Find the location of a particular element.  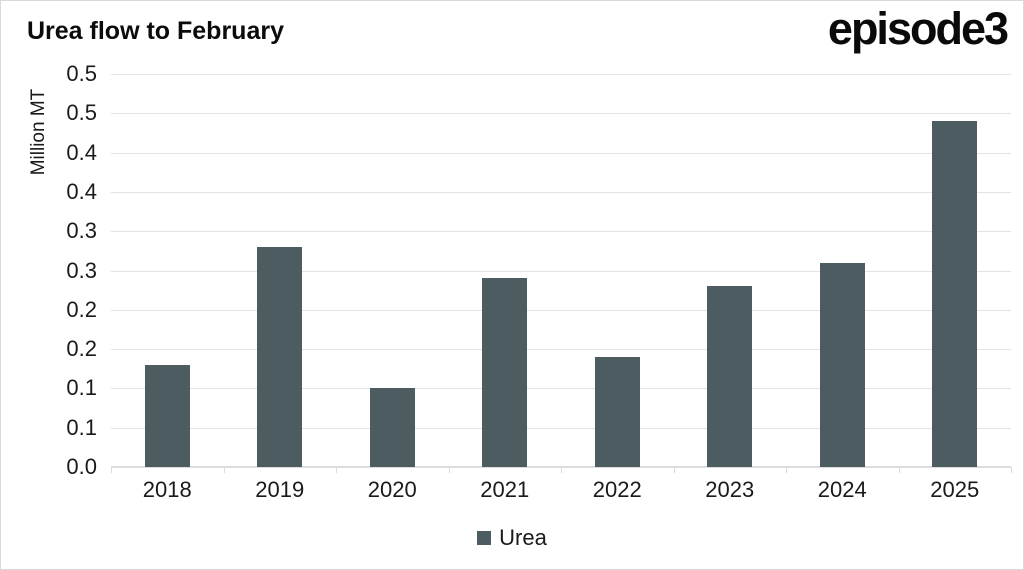

x-tick-label: 2020 is located at coordinates (392, 489).